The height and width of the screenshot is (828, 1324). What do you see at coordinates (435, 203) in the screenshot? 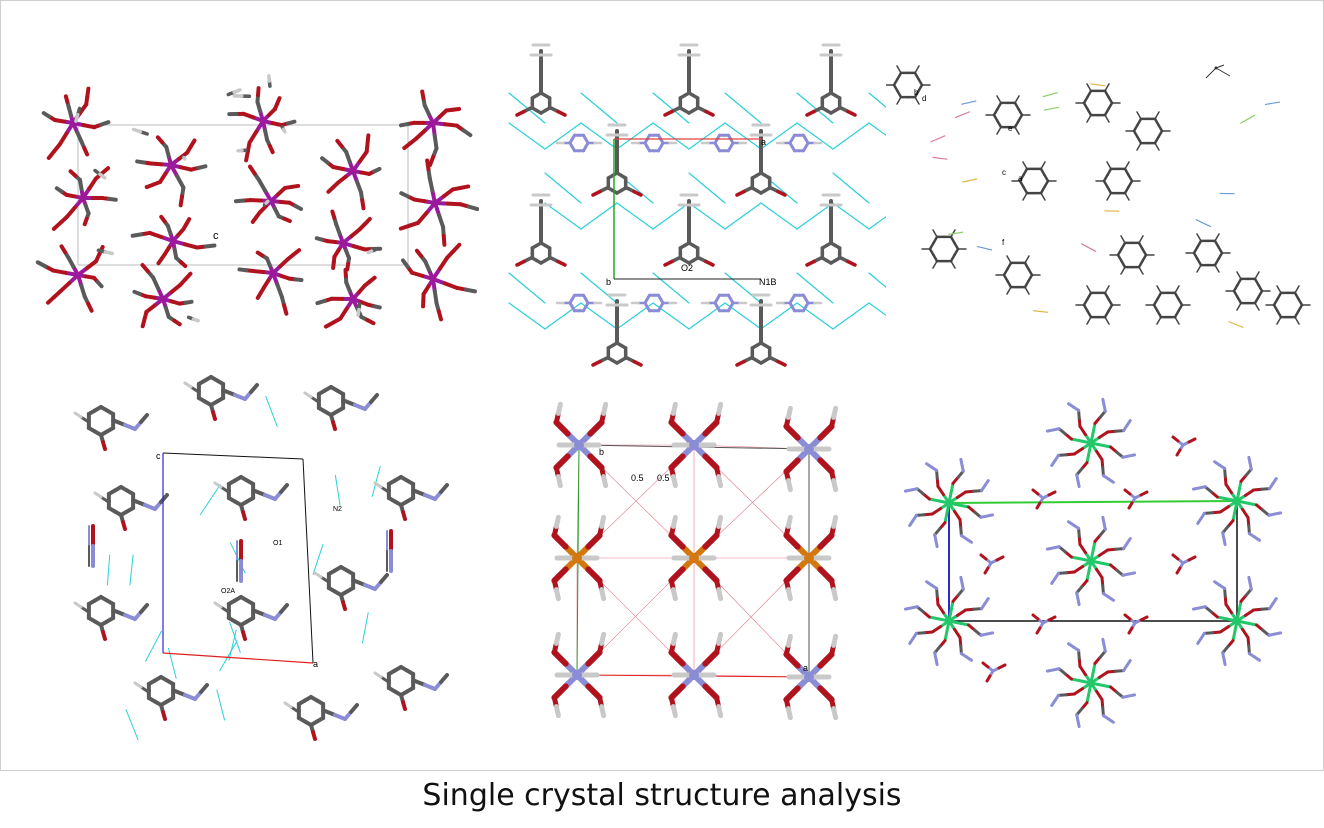
I see `metal-atom` at bounding box center [435, 203].